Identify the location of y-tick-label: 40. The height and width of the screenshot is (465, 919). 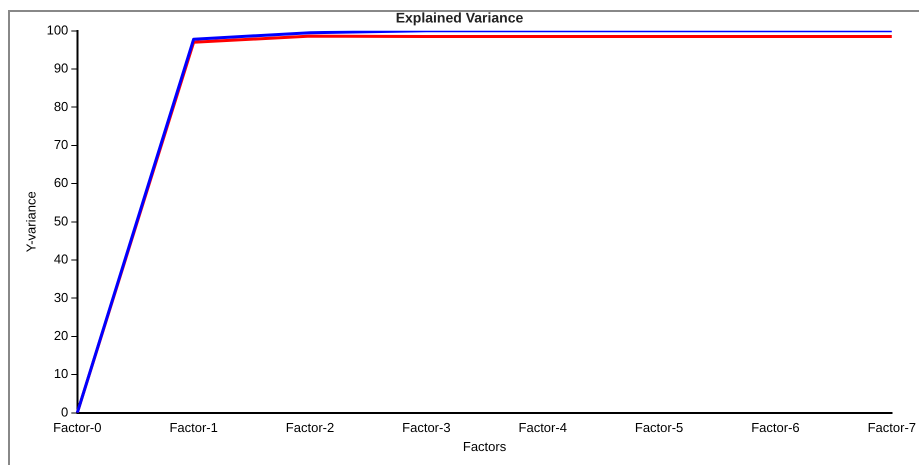
(61, 259).